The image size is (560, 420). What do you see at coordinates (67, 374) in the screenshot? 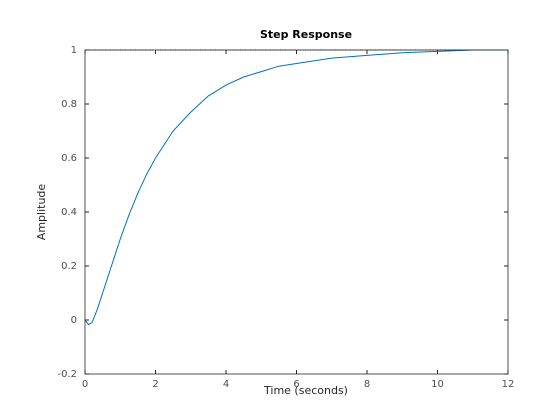
I see `y-tick-label: -0.2` at bounding box center [67, 374].